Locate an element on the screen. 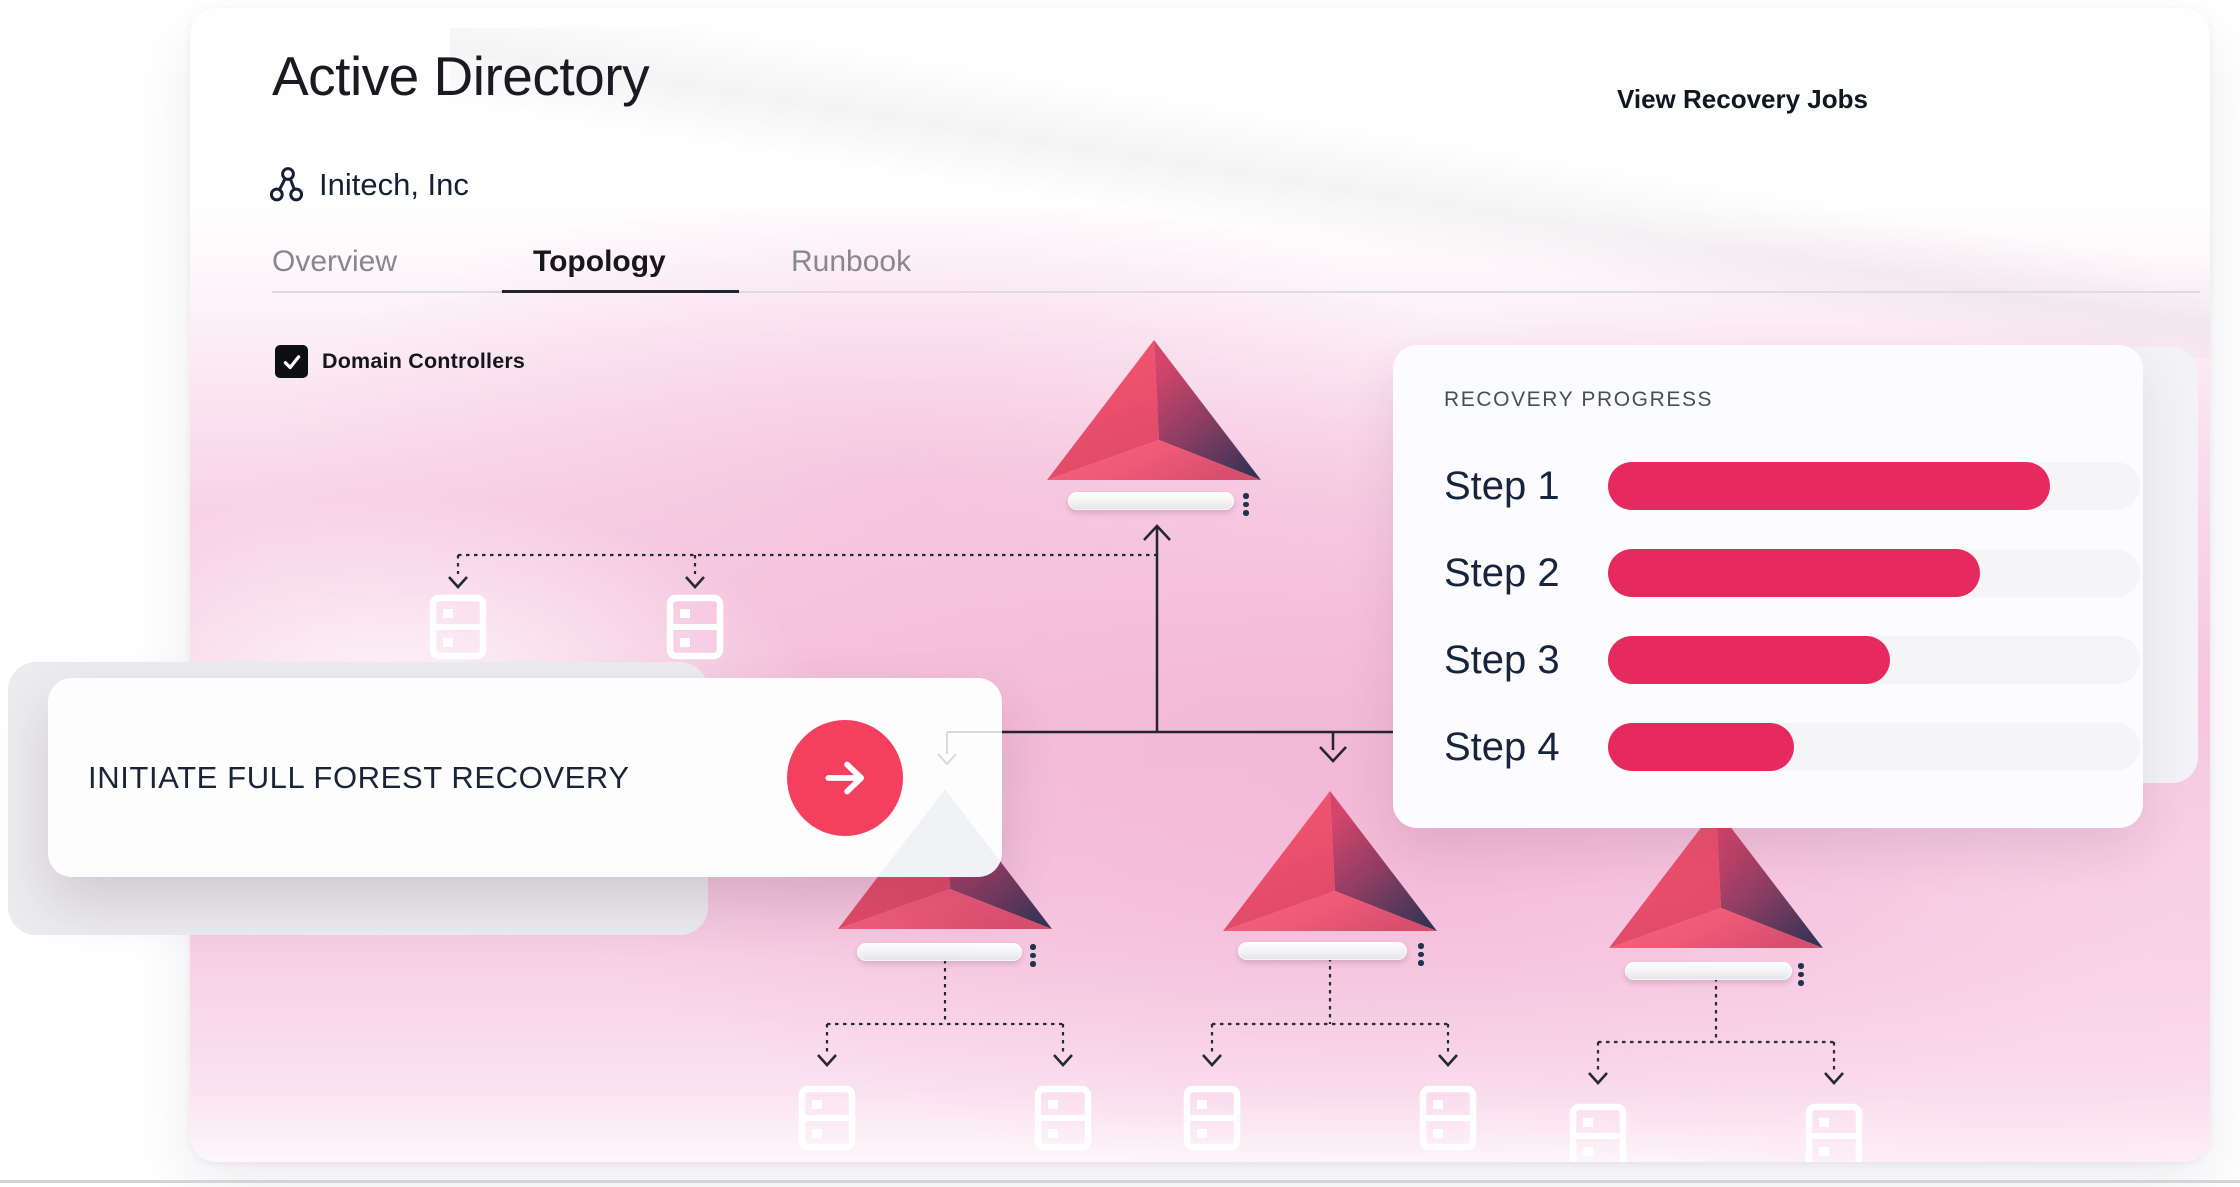  step-row: Step 1 is located at coordinates (1792, 486).